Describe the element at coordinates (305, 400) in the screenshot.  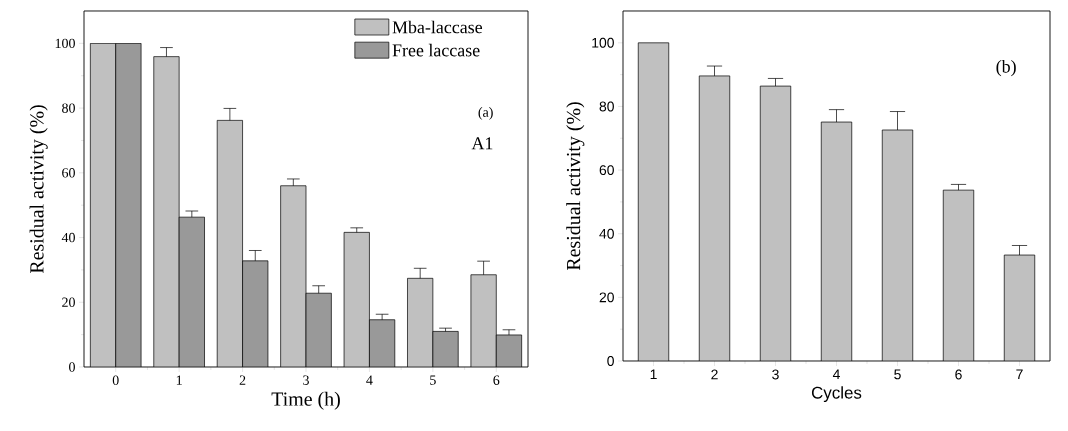
I see `x-axis-title: Time (h)` at that location.